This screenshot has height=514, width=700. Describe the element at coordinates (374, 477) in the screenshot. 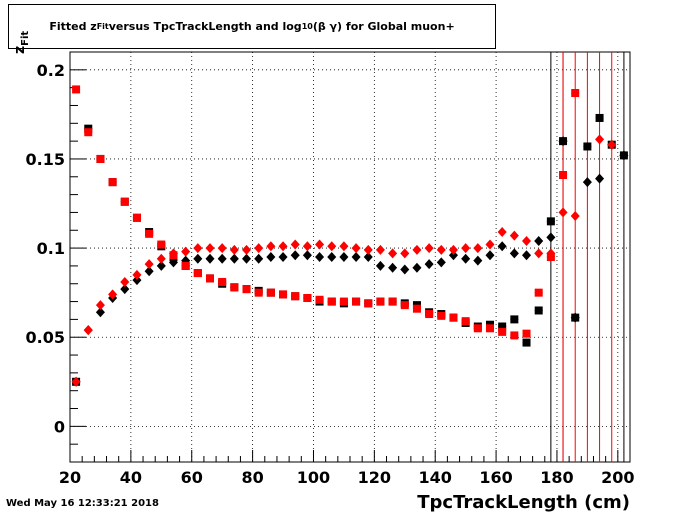

I see `x-tick-label: 120` at that location.